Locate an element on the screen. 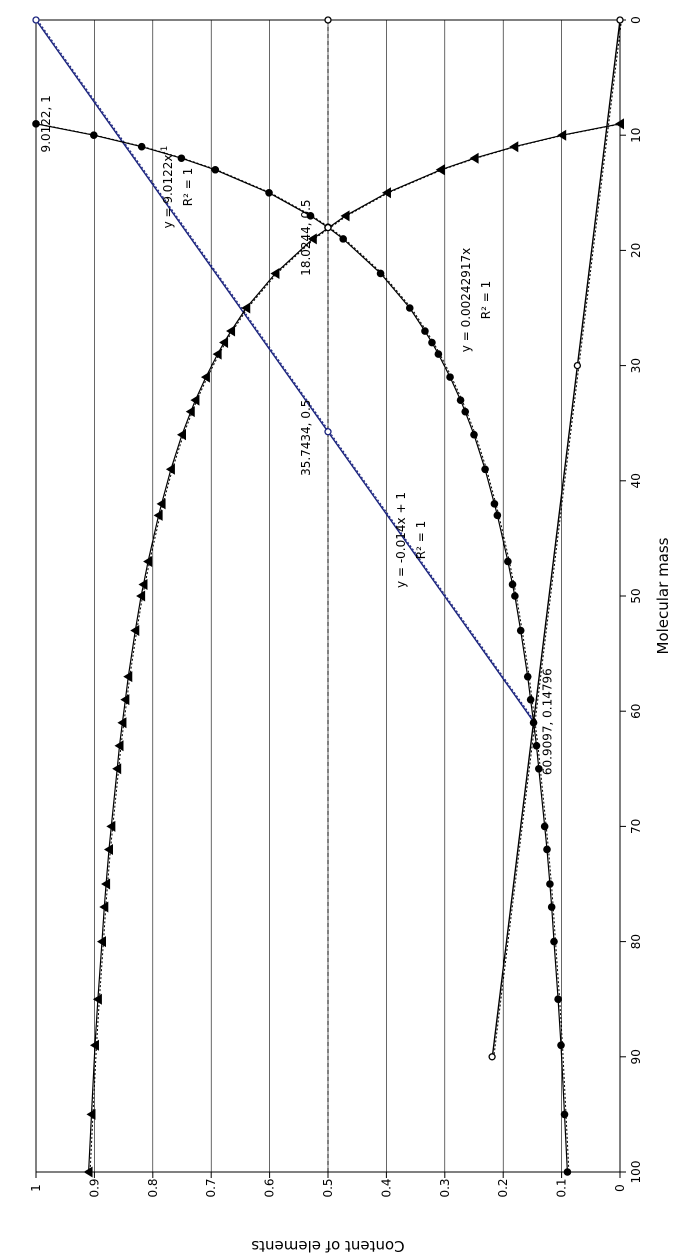  point-annotation: 60.9097, 0.14796 is located at coordinates (548, 721).